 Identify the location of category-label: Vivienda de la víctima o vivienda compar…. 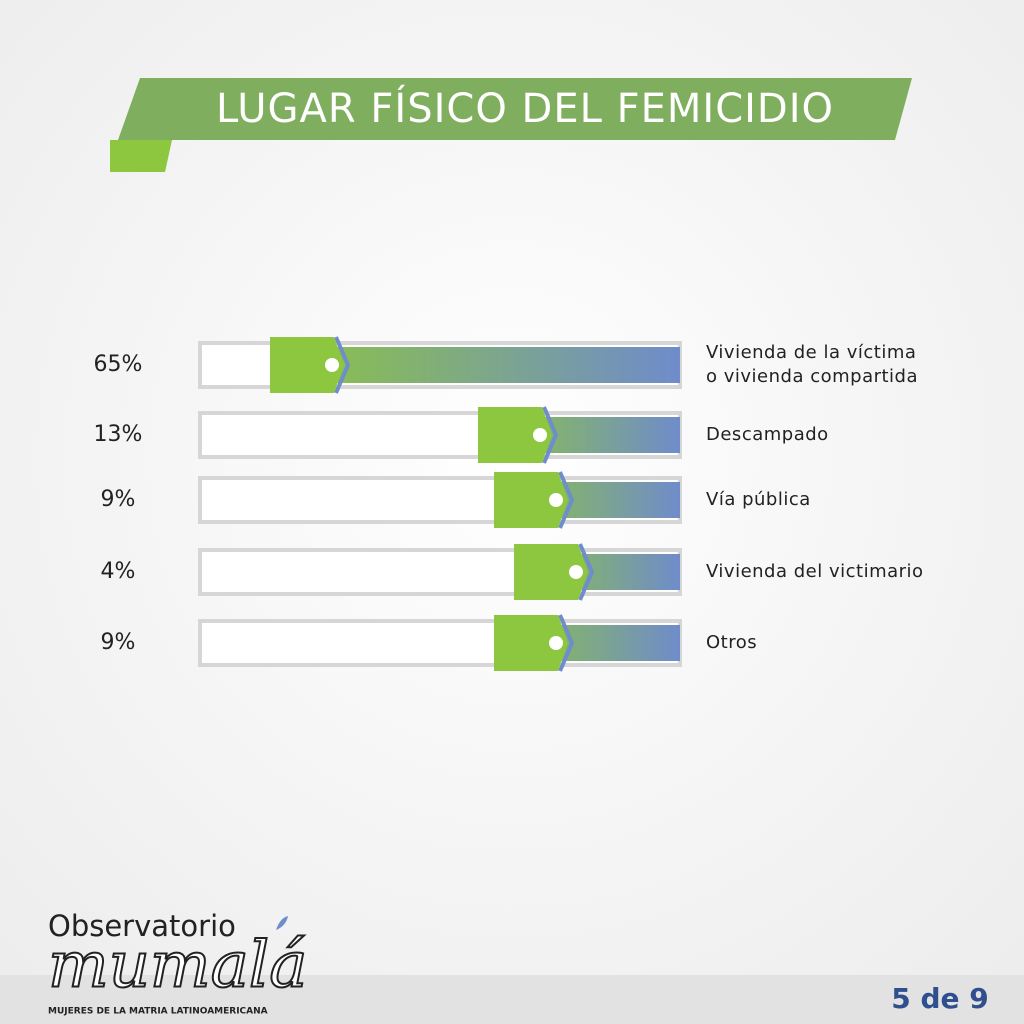
(812, 364).